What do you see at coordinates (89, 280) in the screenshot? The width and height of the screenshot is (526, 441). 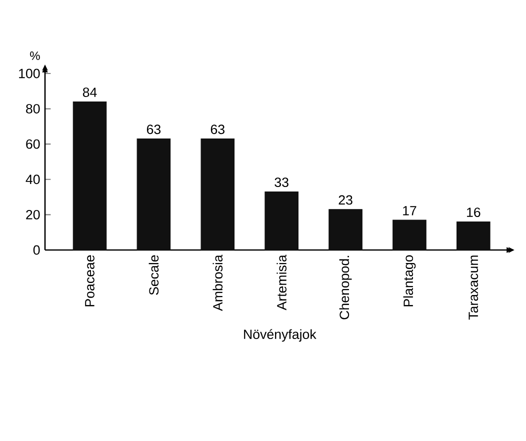 I see `x-tick-label: Poaceae` at bounding box center [89, 280].